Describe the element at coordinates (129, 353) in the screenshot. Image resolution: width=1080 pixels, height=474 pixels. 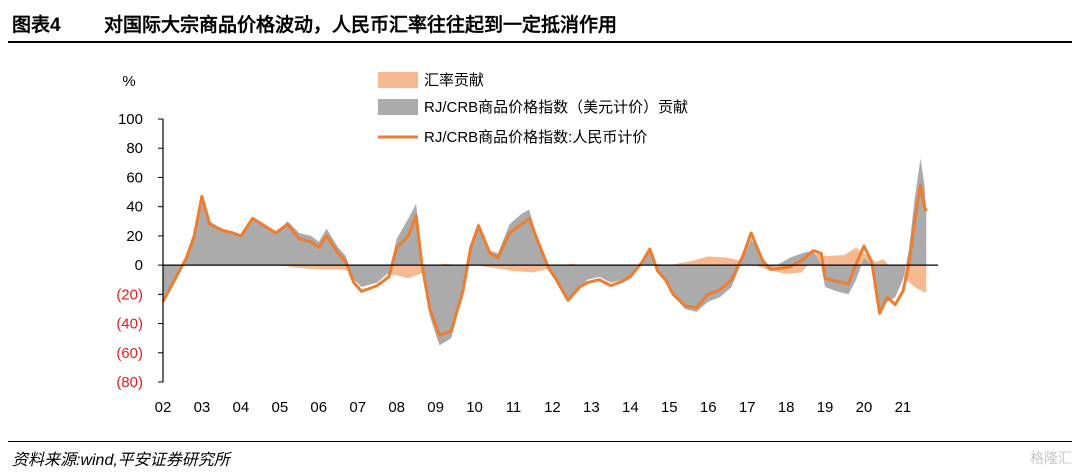
I see `y-tick-label: (60)` at that location.